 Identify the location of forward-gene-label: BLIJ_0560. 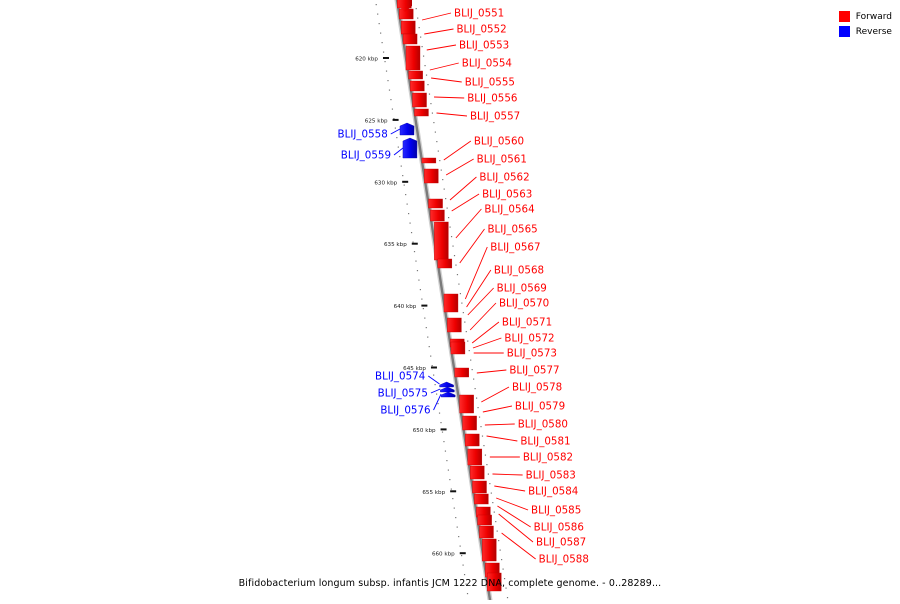
(499, 142).